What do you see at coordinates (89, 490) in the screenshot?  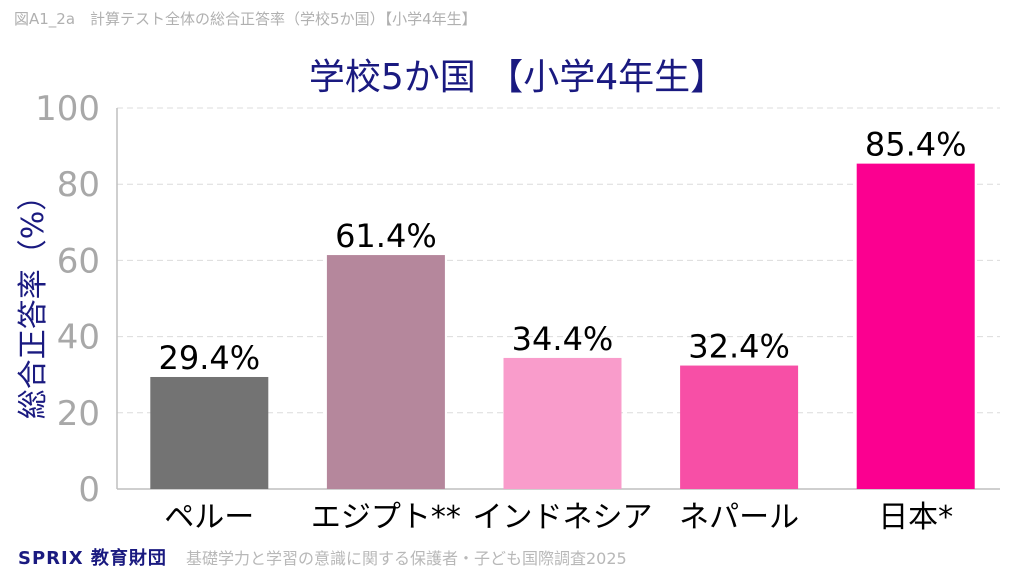 I see `y-tick-label: 0` at bounding box center [89, 490].